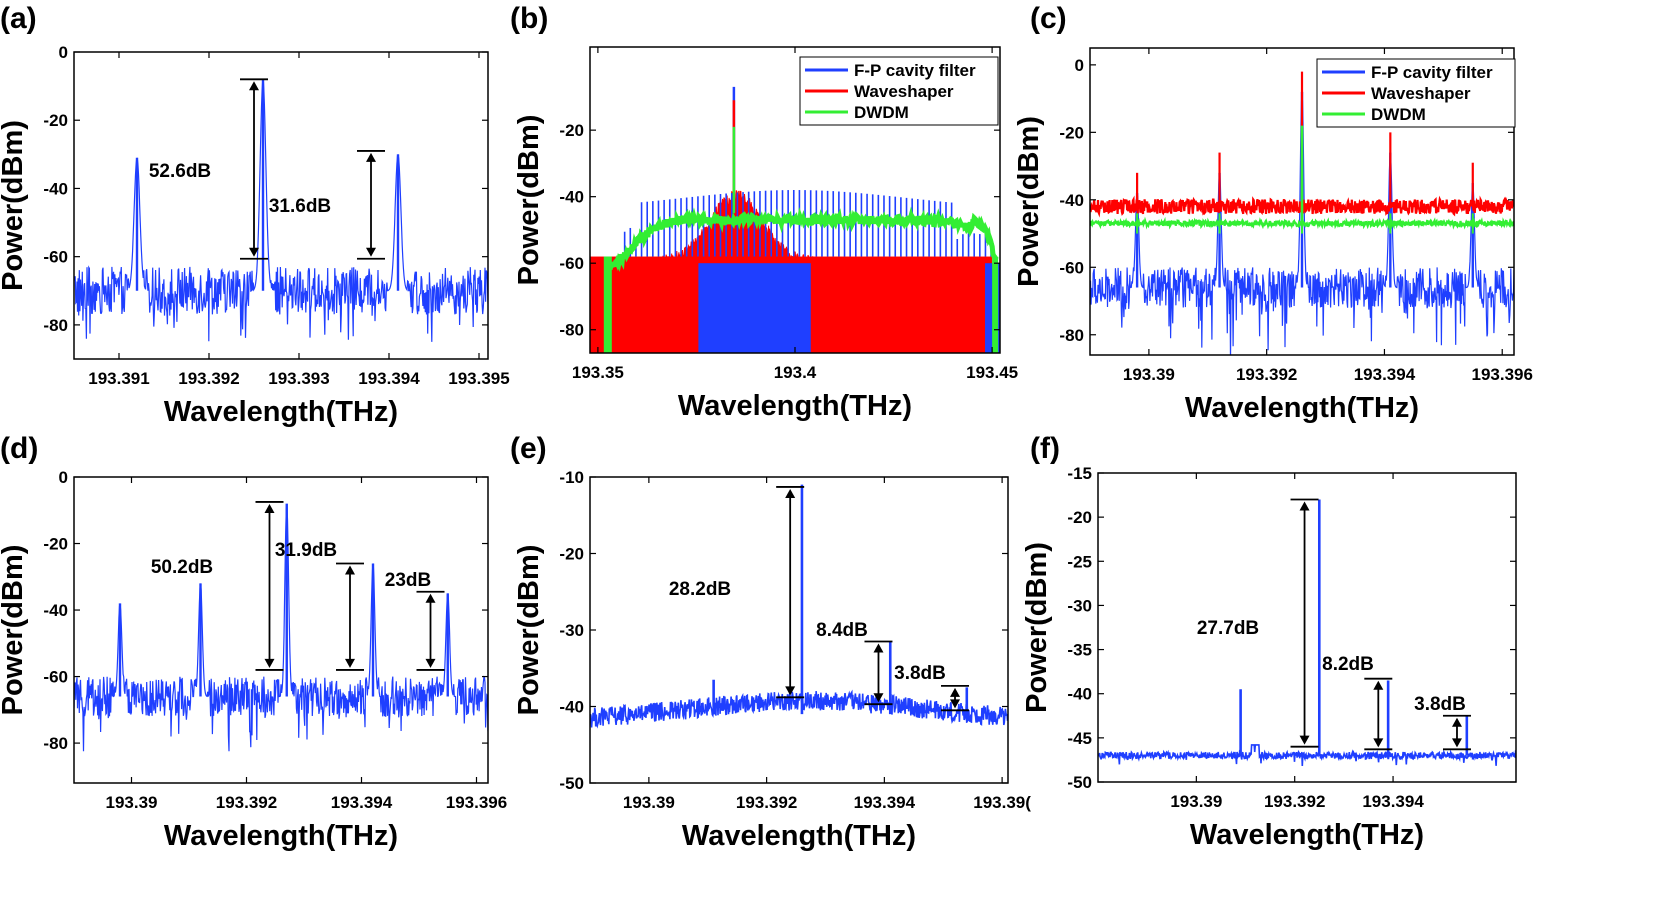 The width and height of the screenshot is (1660, 897). What do you see at coordinates (737, 592) in the screenshot?
I see `annotation-e-1: 28.2dB` at bounding box center [737, 592].